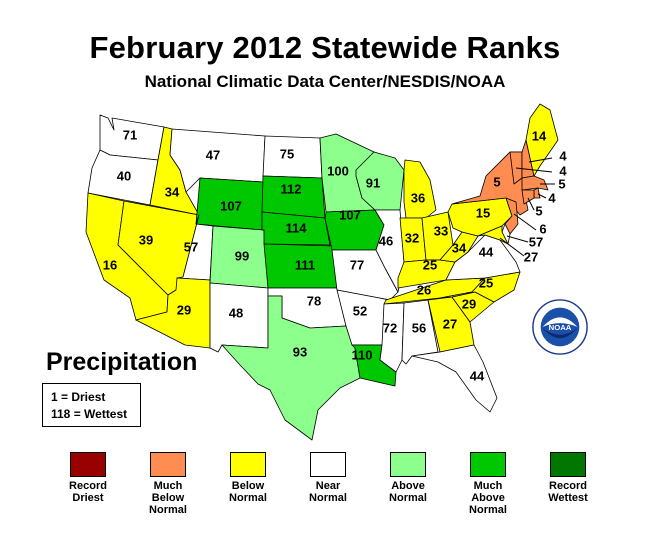  Describe the element at coordinates (568, 492) in the screenshot. I see `legend-label: Record Wettest` at that location.